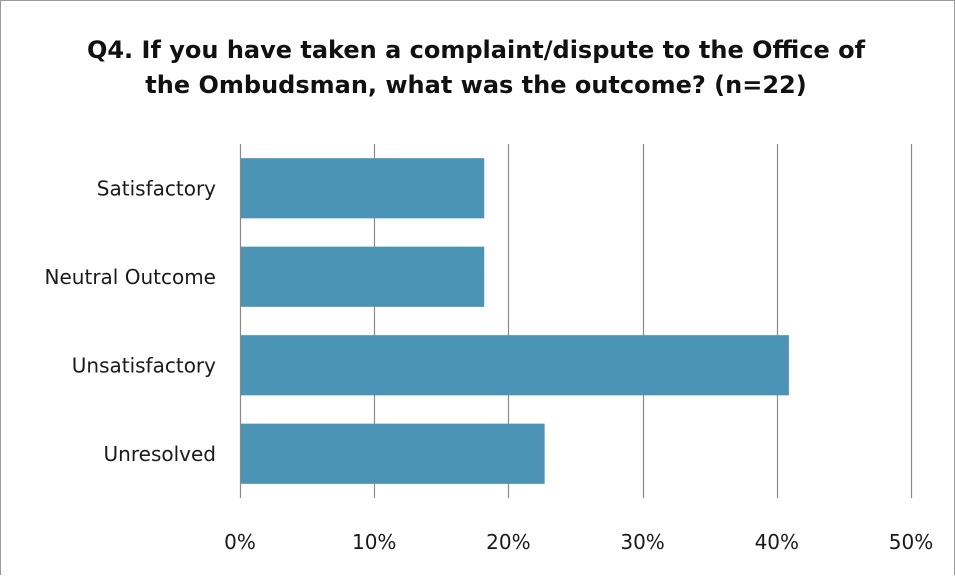 The image size is (955, 576). I want to click on x-tick-label: 40%, so click(777, 542).